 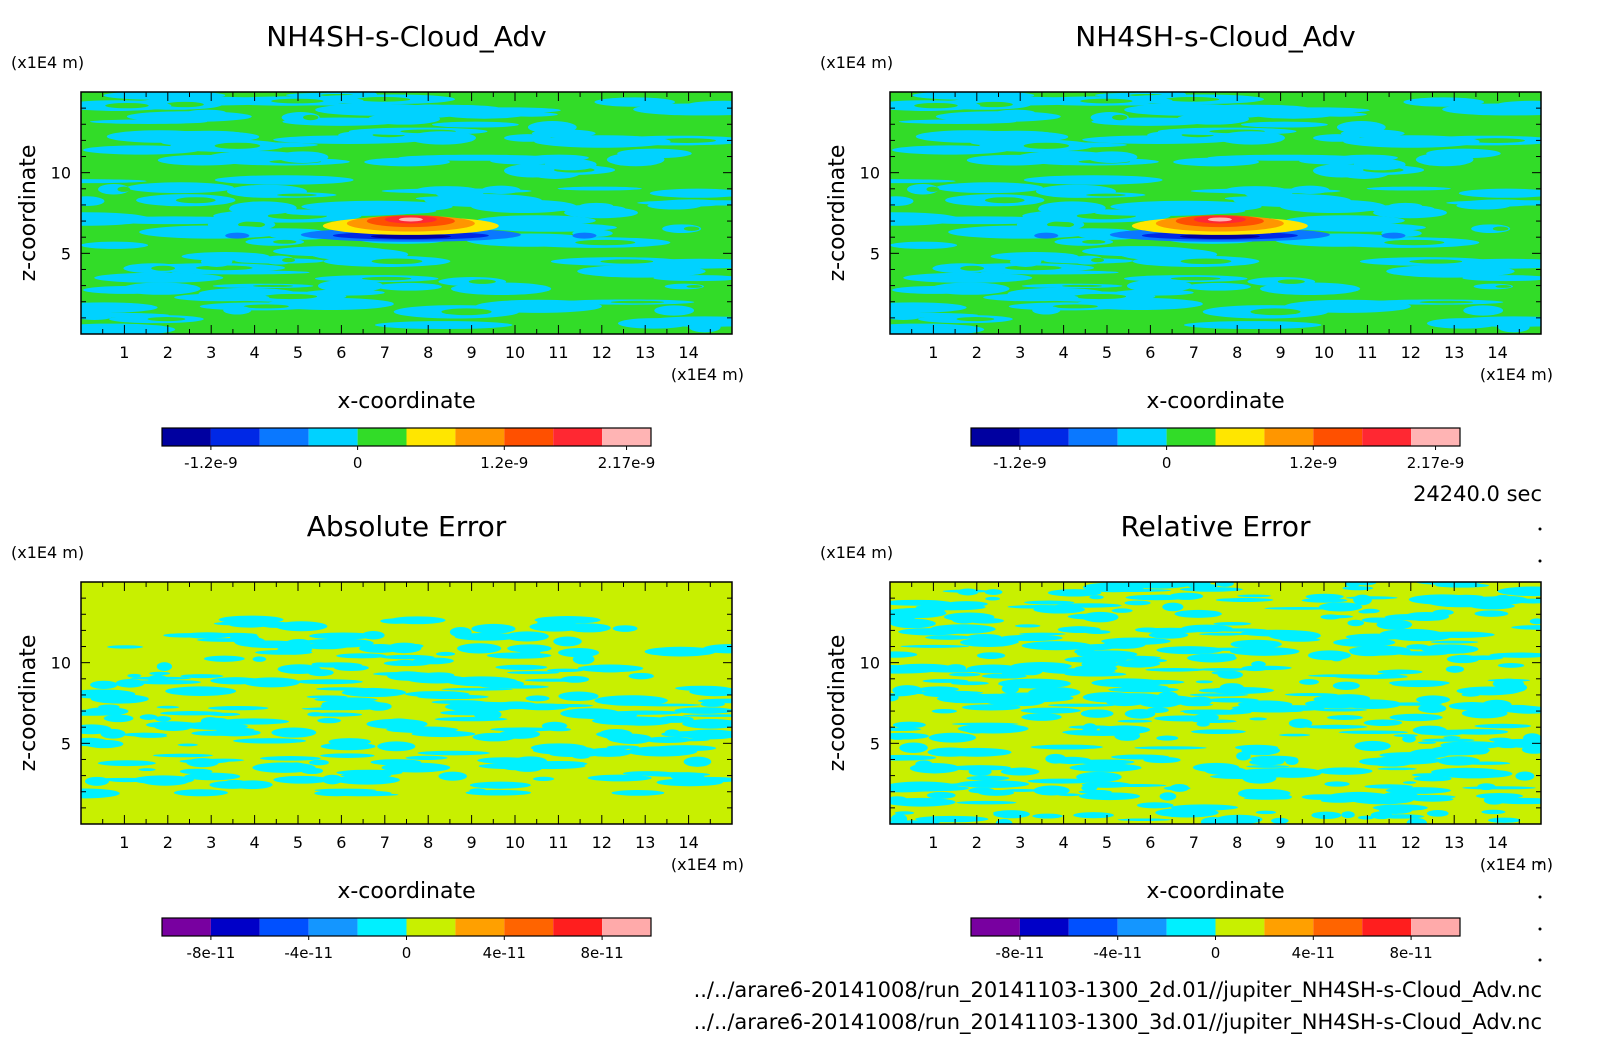 I want to click on panel-title: Absolute Error, so click(x=407, y=526).